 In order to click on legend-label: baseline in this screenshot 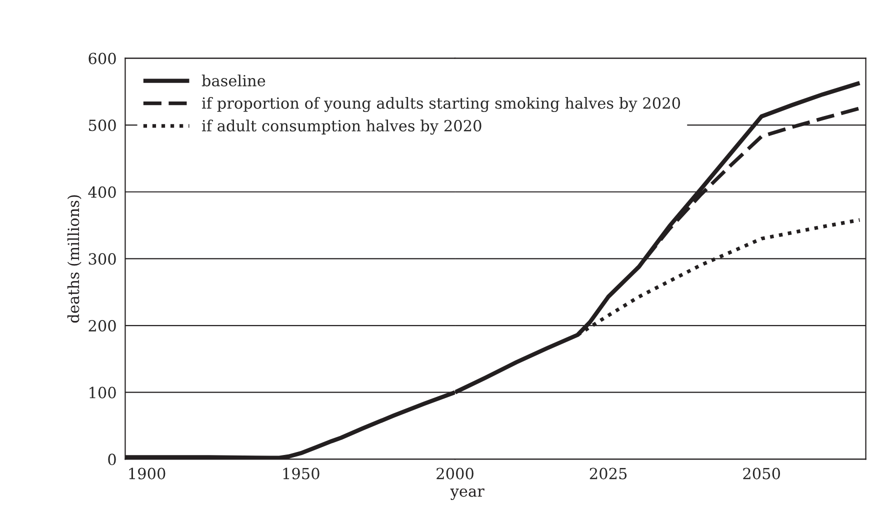, I will do `click(234, 80)`.